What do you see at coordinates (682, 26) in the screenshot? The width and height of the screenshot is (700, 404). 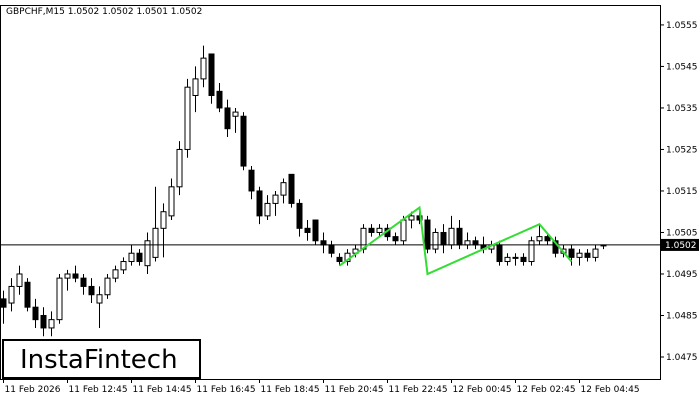 I see `y-tick-label: 1.0555` at bounding box center [682, 26].